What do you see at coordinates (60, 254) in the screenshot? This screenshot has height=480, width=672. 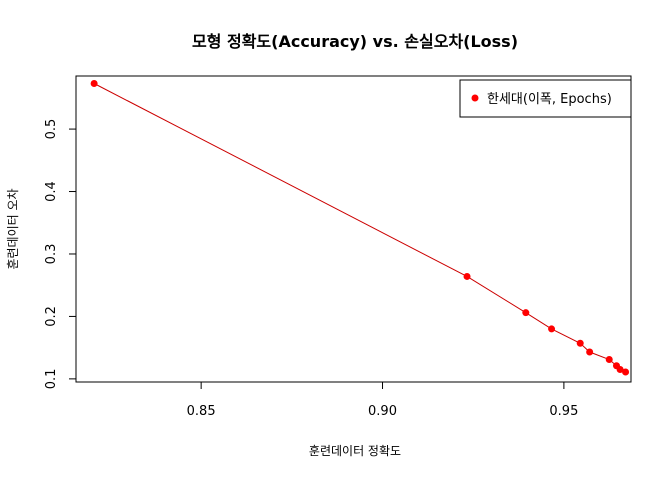 I see `y-axis: 0.1 0.2 0.3 0.4 0.5` at bounding box center [60, 254].